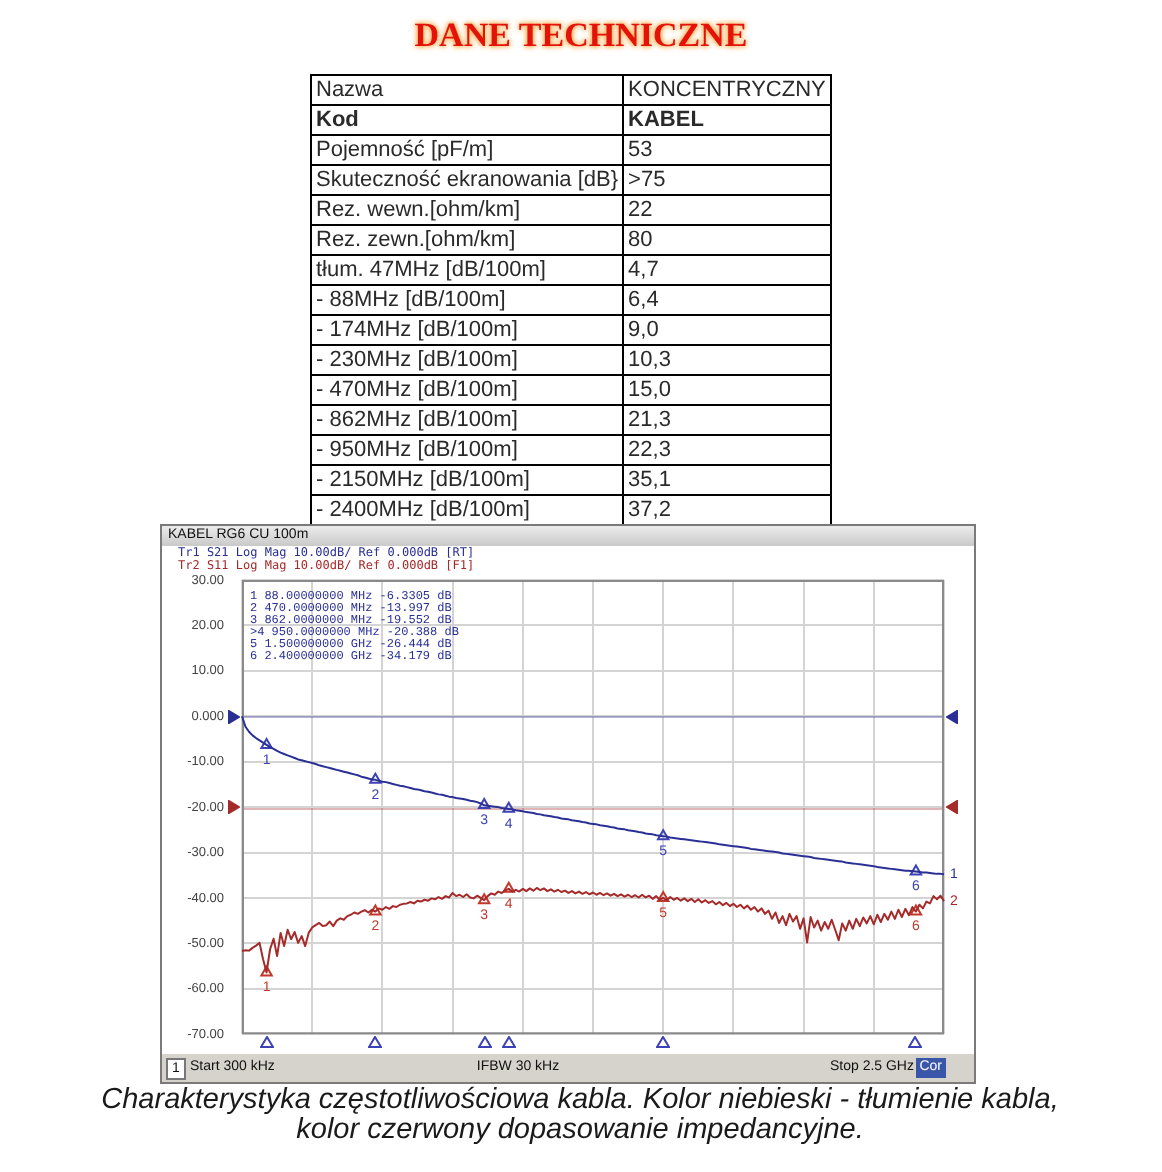  What do you see at coordinates (580, 1115) in the screenshot?
I see `text: Charakterystyka częstotliwościowa kabla. Kolor niebieski - tłumienie kabla, kolor czerwony dopasowanie impedancyjne.` at bounding box center [580, 1115].